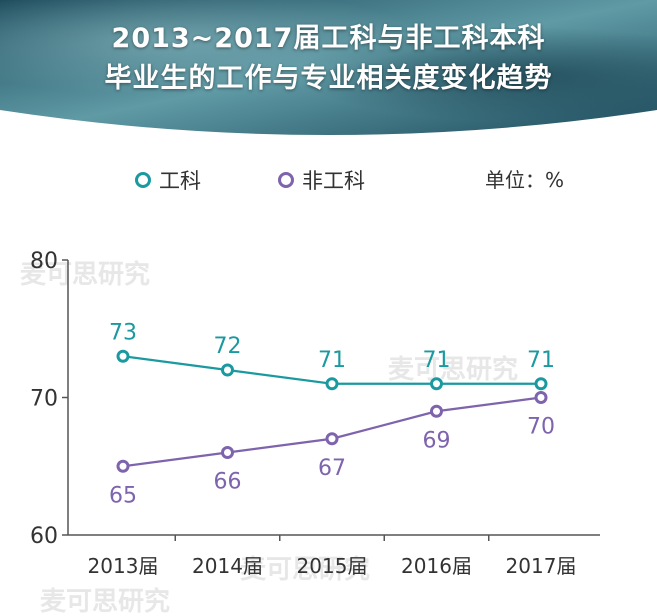 The image size is (657, 616). I want to click on legend-label-engineering: 工科, so click(180, 181).